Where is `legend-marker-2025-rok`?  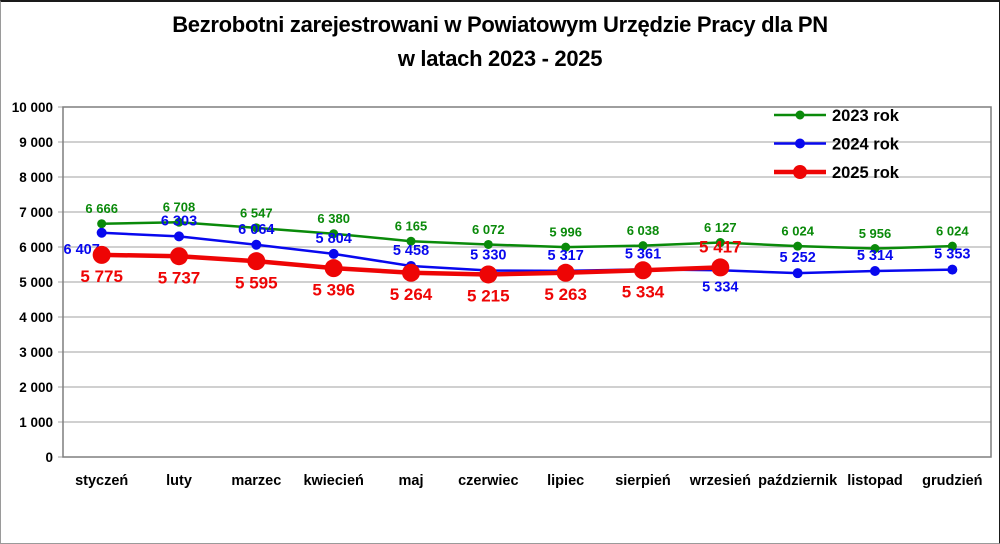 legend-marker-2025-rok is located at coordinates (800, 172).